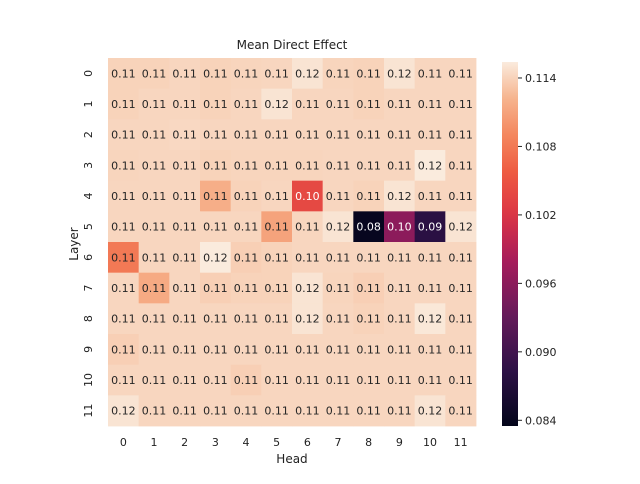 The width and height of the screenshot is (640, 484). Describe the element at coordinates (307, 442) in the screenshot. I see `x-tick-label: 6` at that location.